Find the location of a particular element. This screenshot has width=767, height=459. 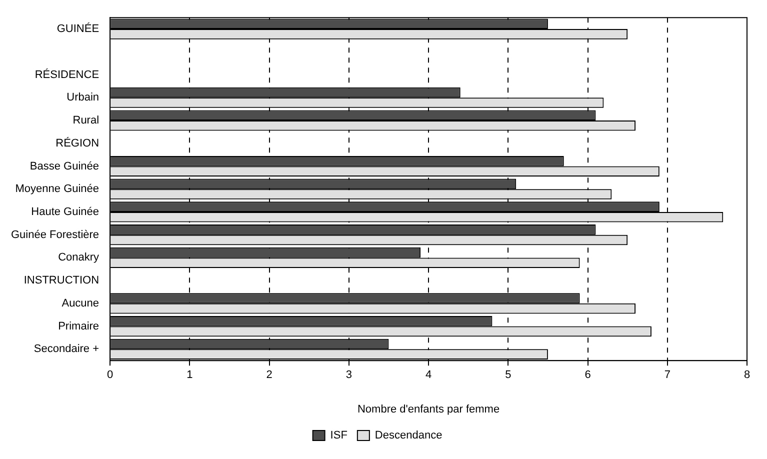

y-tick-label: Rural is located at coordinates (86, 120).